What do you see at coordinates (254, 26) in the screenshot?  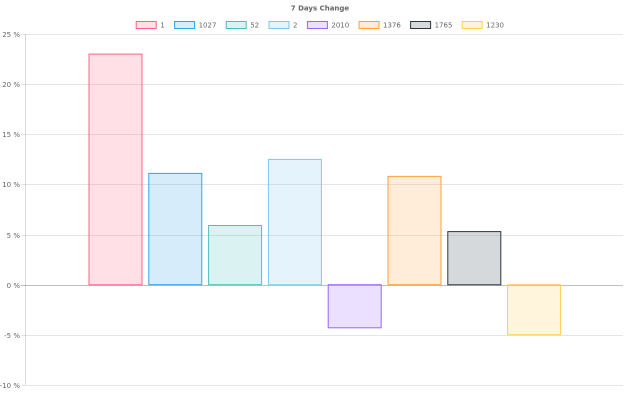 I see `legend-label: 52` at bounding box center [254, 26].